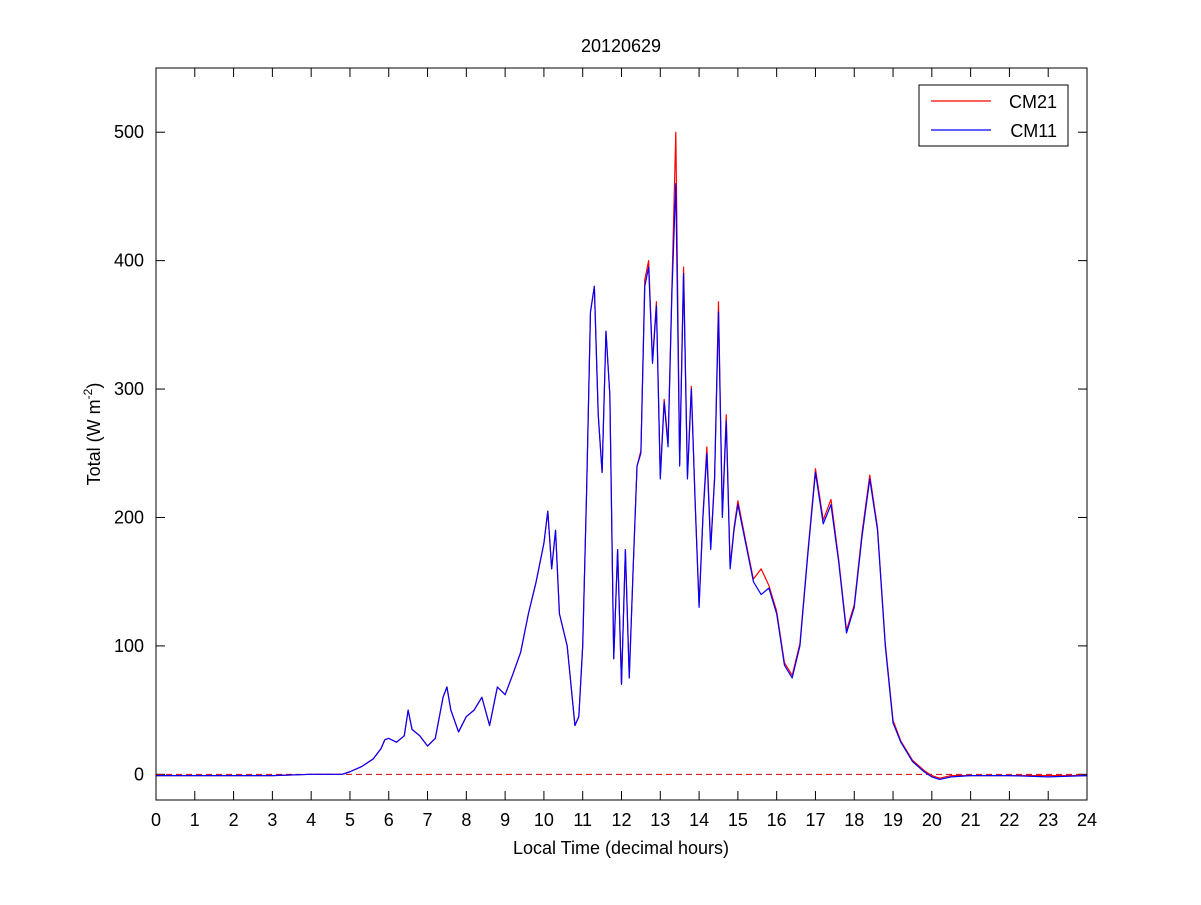  What do you see at coordinates (738, 820) in the screenshot?
I see `x-tick-label: 15` at bounding box center [738, 820].